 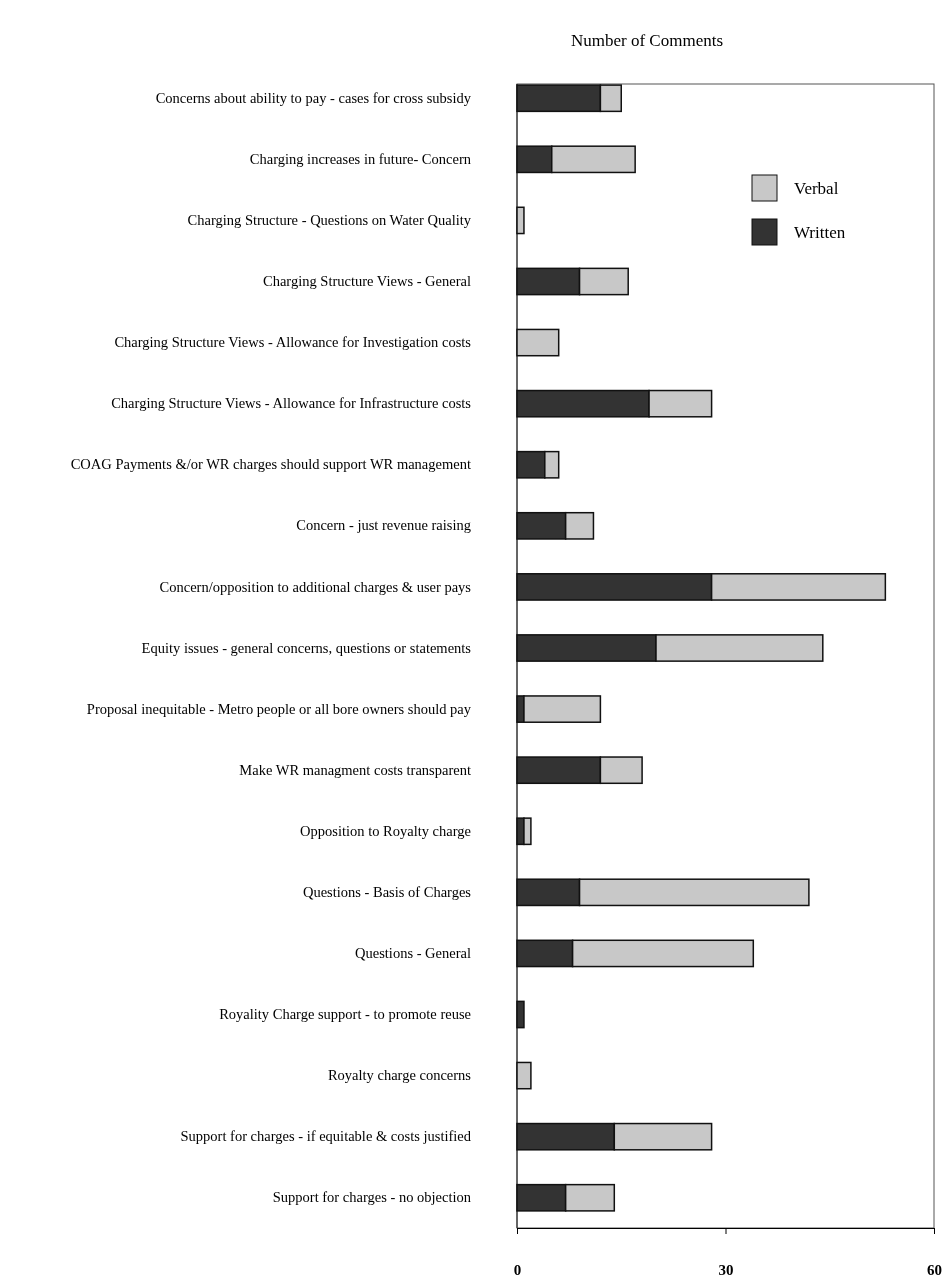 I want to click on y-tick-label: Make WR managment costs transparent, so click(x=355, y=769).